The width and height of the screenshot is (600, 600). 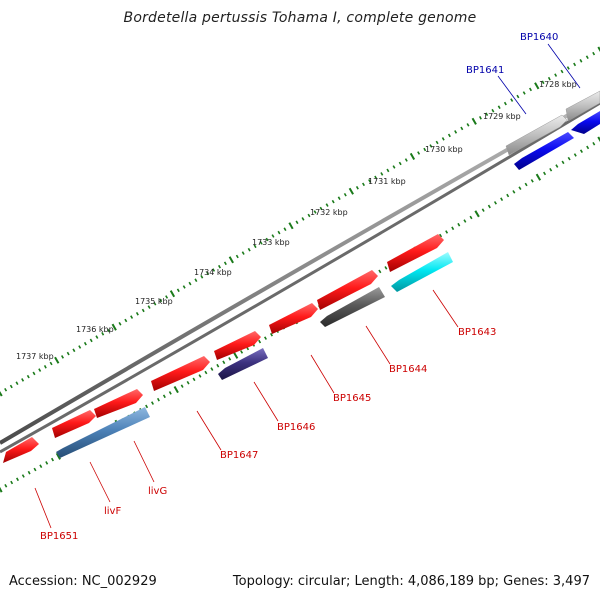 I want to click on scale-label-1737: 1737 kbp, so click(x=35, y=356).